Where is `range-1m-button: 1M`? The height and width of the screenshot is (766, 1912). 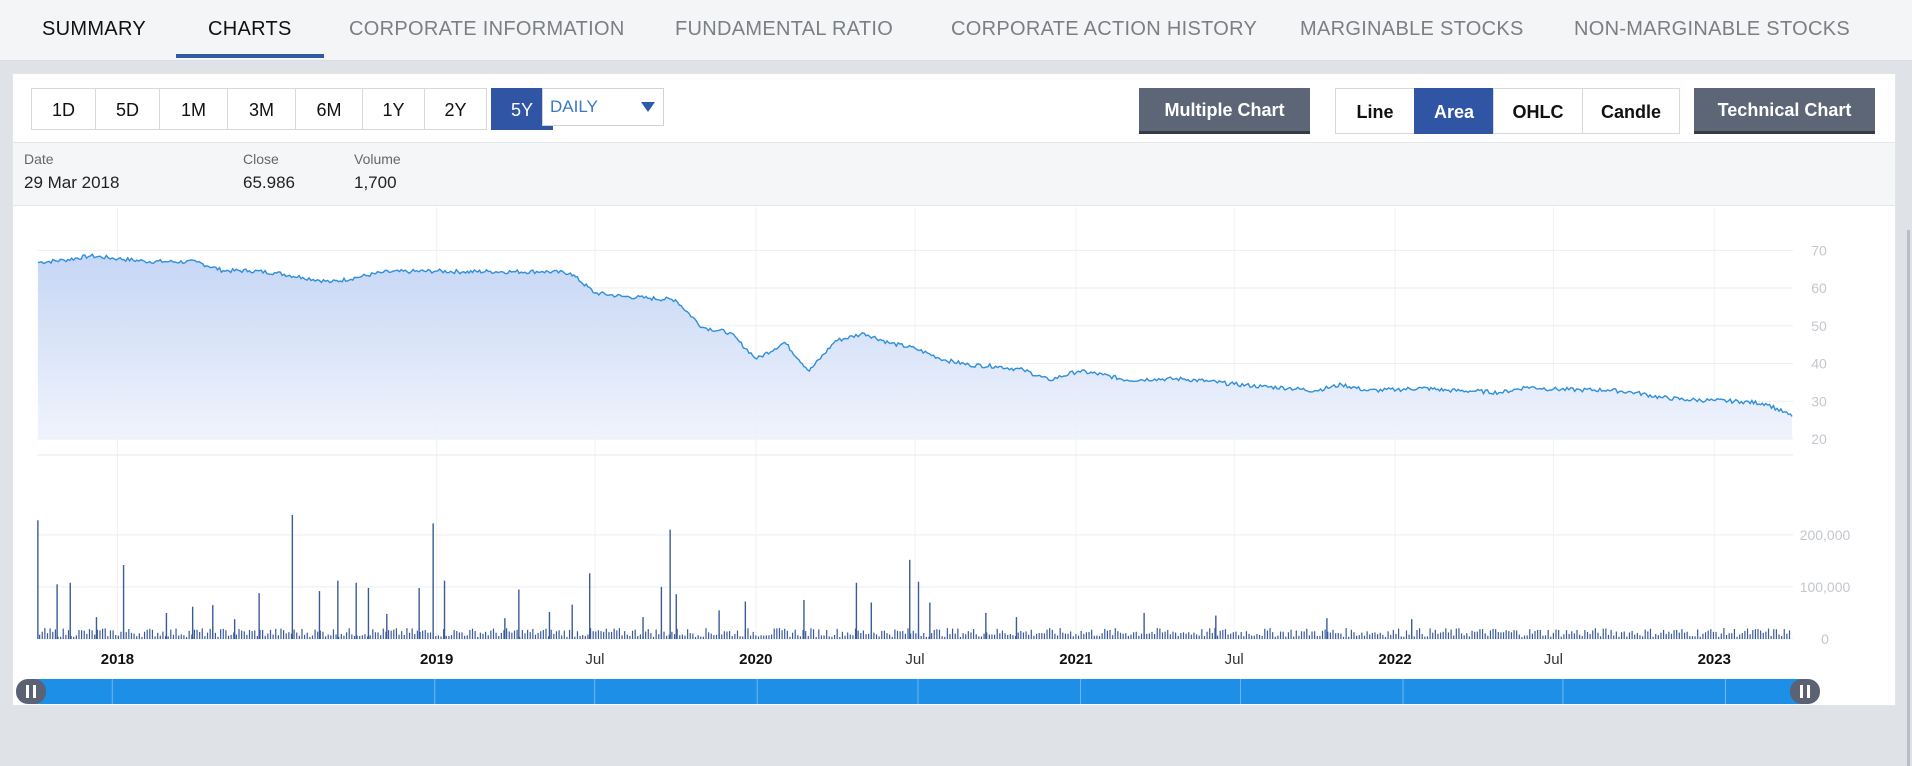
range-1m-button: 1M is located at coordinates (193, 109).